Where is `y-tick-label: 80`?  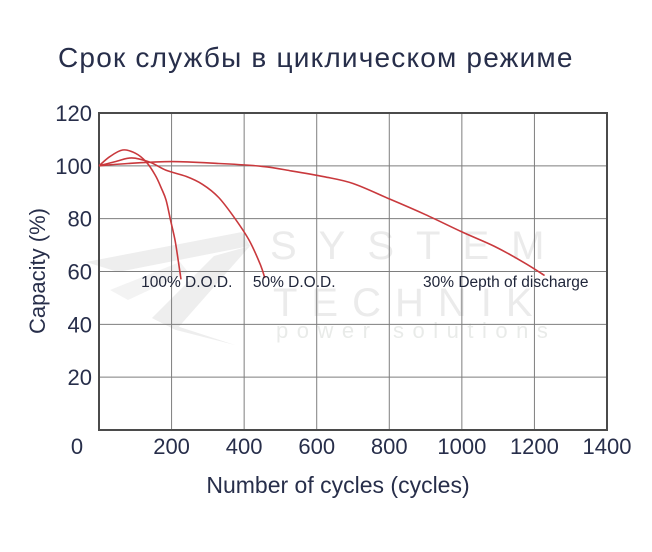
y-tick-label: 80 is located at coordinates (80, 219).